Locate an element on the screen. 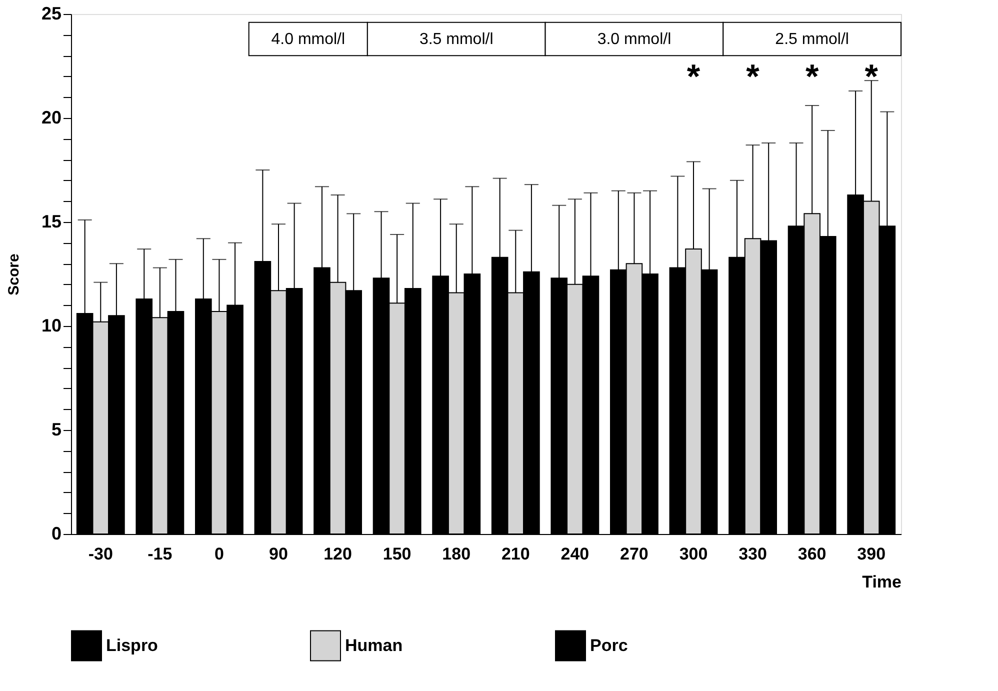 The height and width of the screenshot is (691, 998). y-axis-title: Score is located at coordinates (13, 275).